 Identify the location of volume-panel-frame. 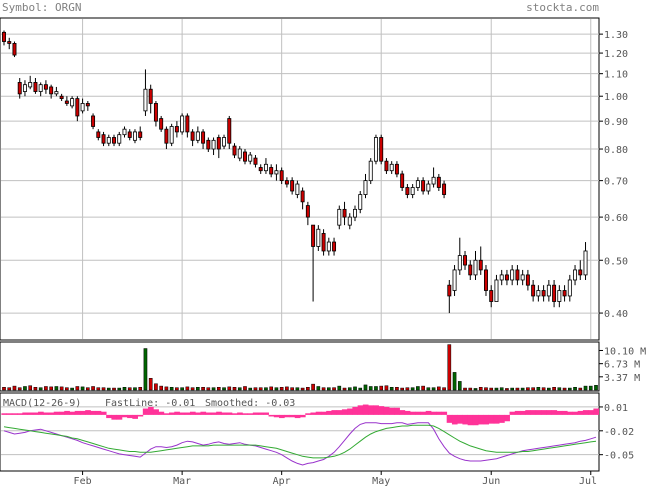
(300, 366).